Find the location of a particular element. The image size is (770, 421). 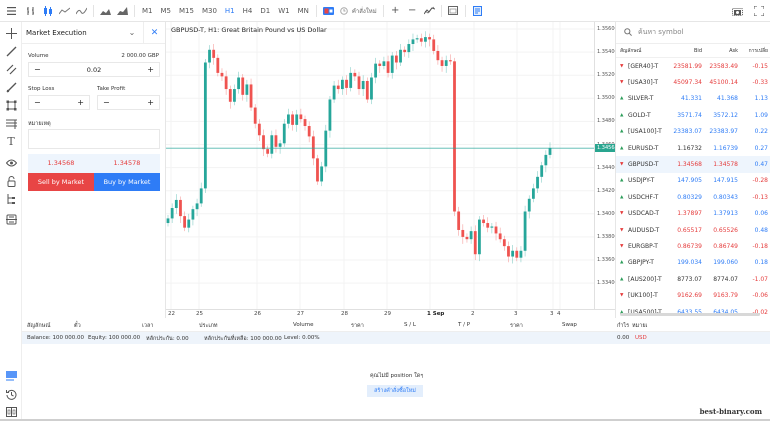

bid-cell: 23581.99 is located at coordinates (687, 66).